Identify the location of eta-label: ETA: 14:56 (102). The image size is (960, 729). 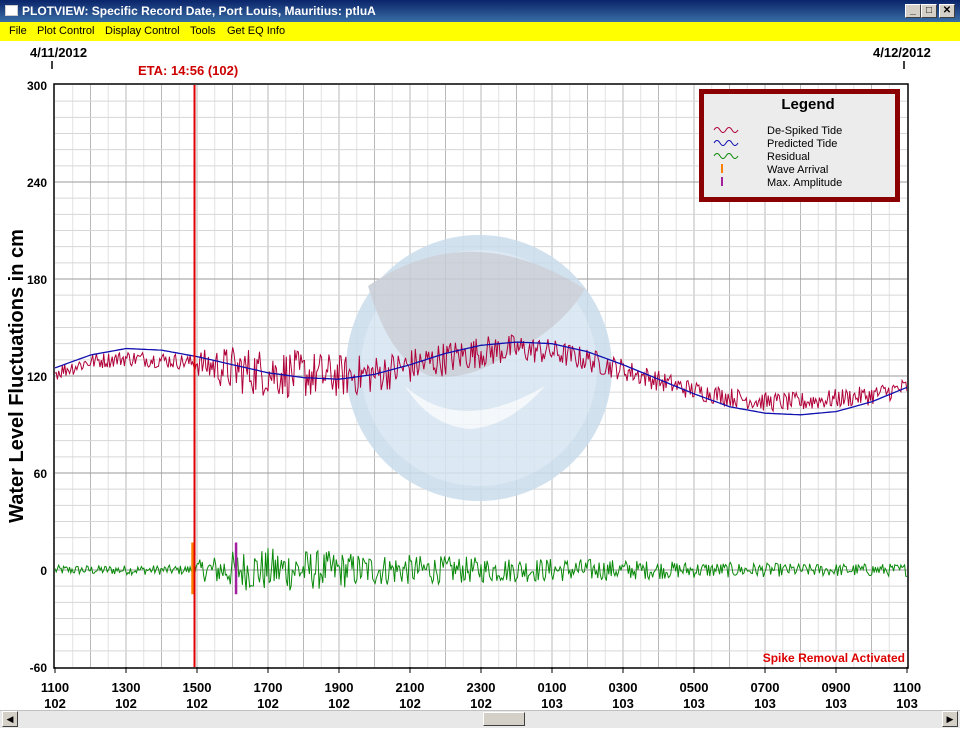
(188, 70).